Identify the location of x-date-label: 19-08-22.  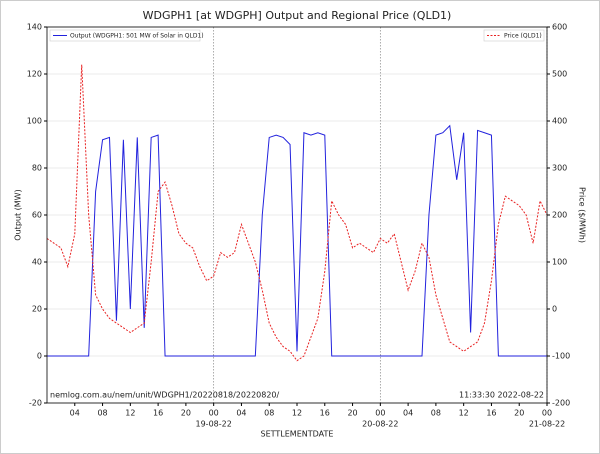
(214, 424).